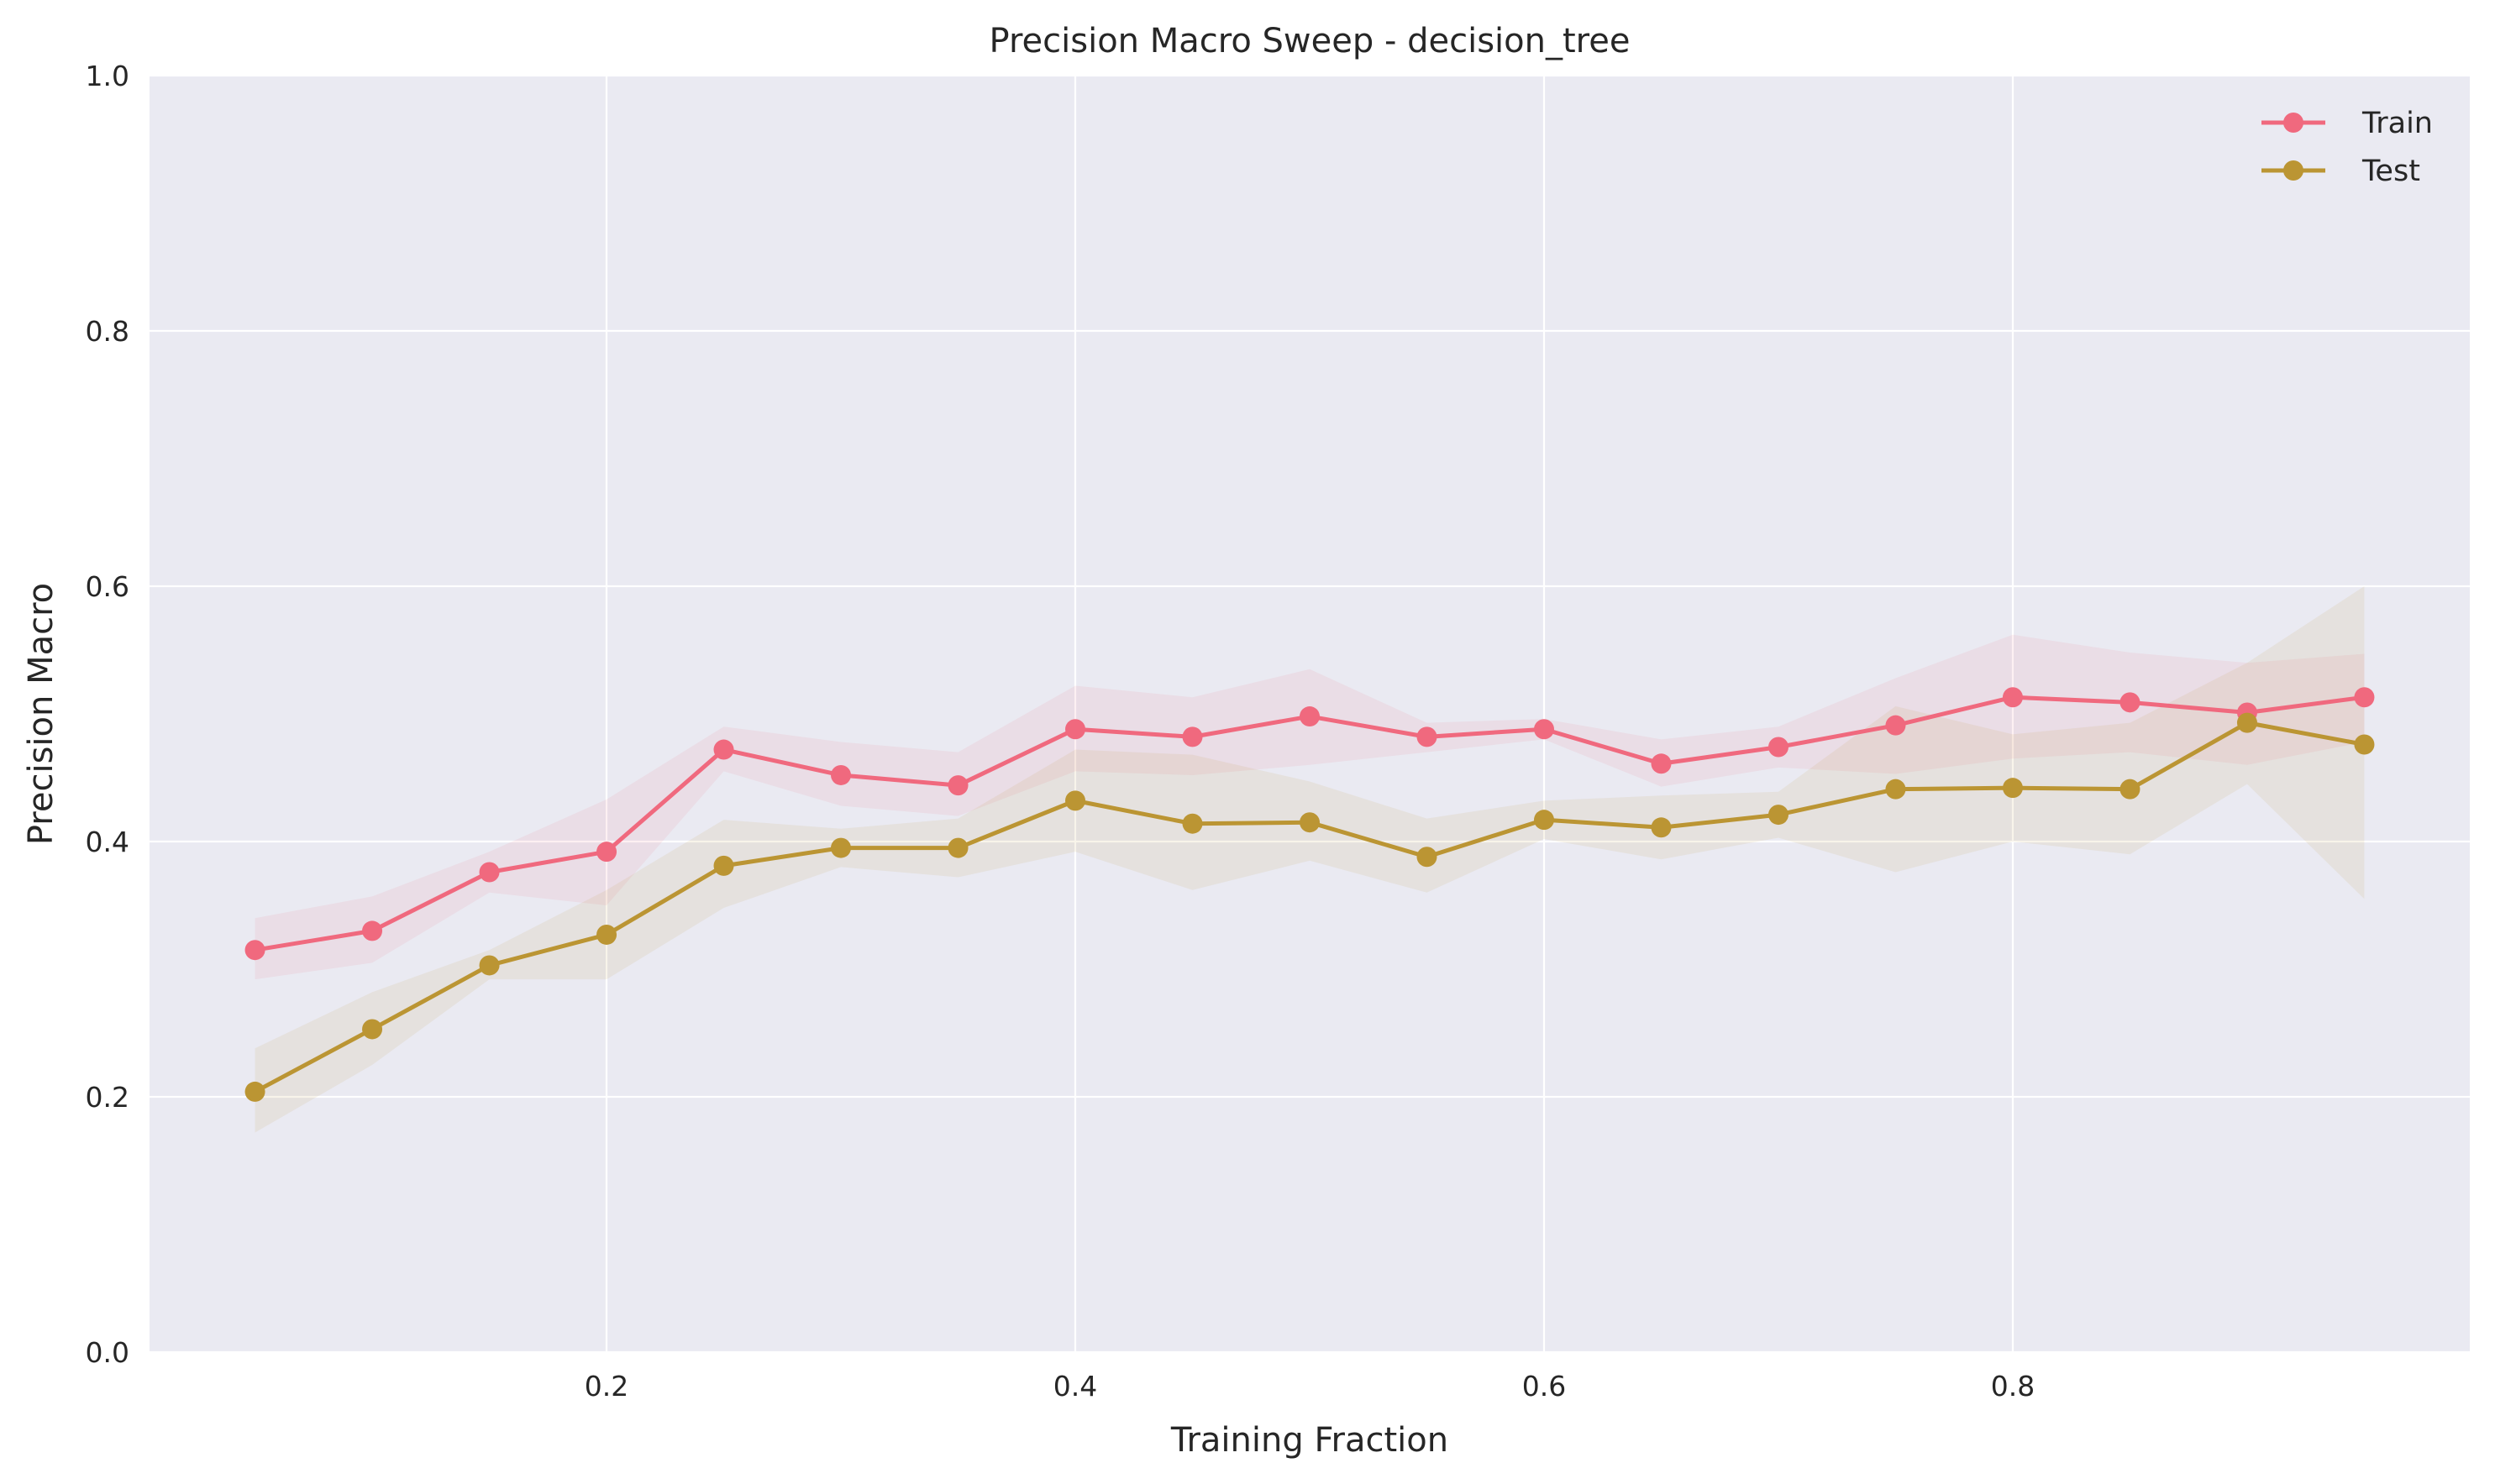 The height and width of the screenshot is (1484, 2495). I want to click on y-tick-label: 0.6, so click(107, 587).